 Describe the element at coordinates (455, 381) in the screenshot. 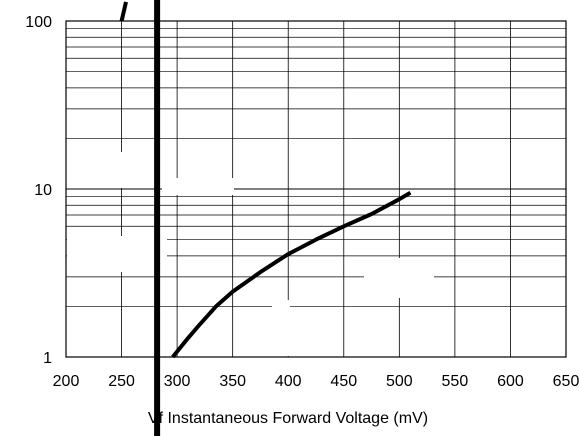

I see `x-tick-label: 550` at that location.